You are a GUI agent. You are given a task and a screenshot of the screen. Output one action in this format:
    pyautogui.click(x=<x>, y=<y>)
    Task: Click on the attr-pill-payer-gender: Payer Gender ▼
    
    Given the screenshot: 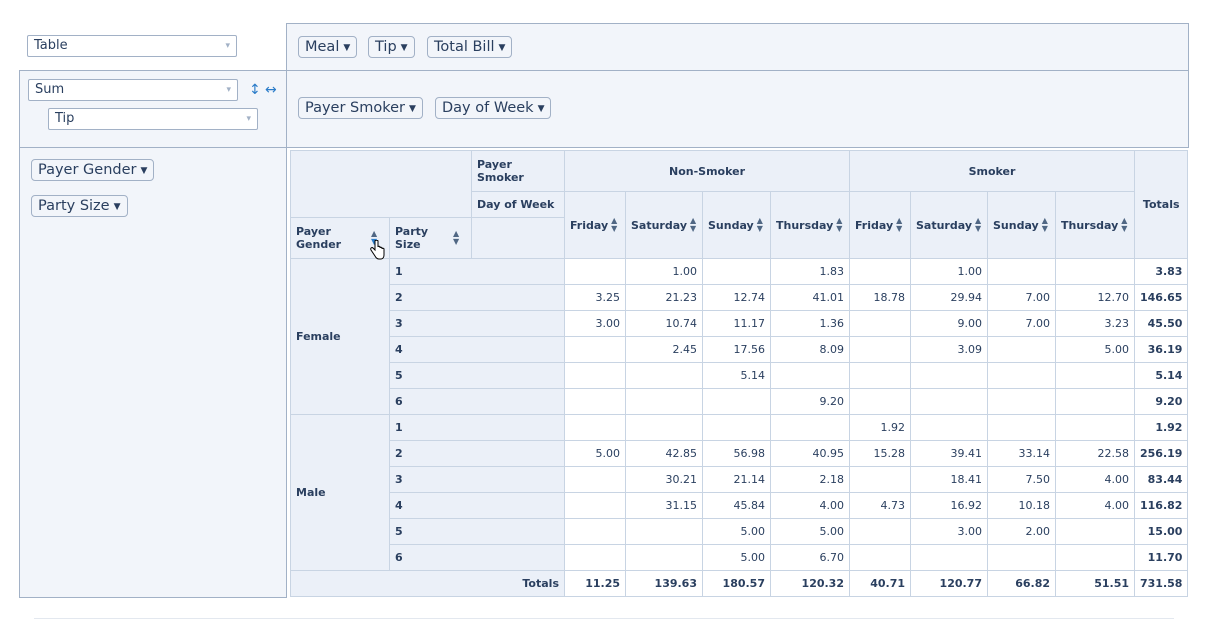 What is the action you would take?
    pyautogui.click(x=93, y=170)
    